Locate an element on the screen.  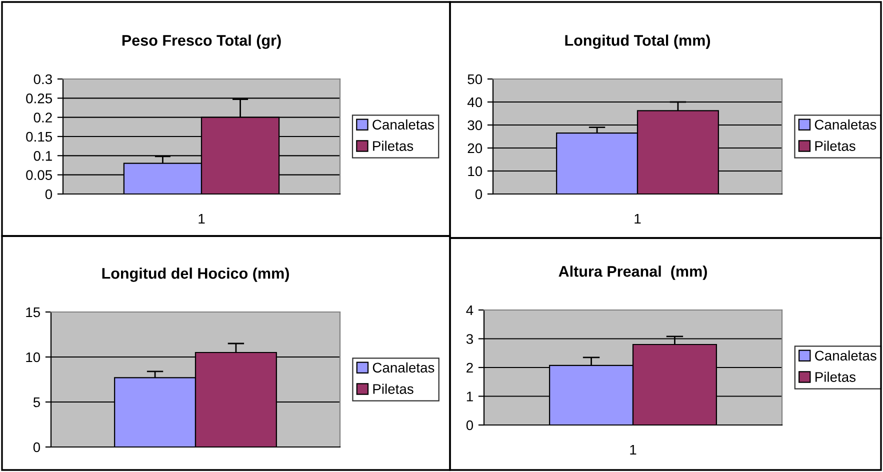
chart-title: Altura Preanal (mm) is located at coordinates (632, 273).